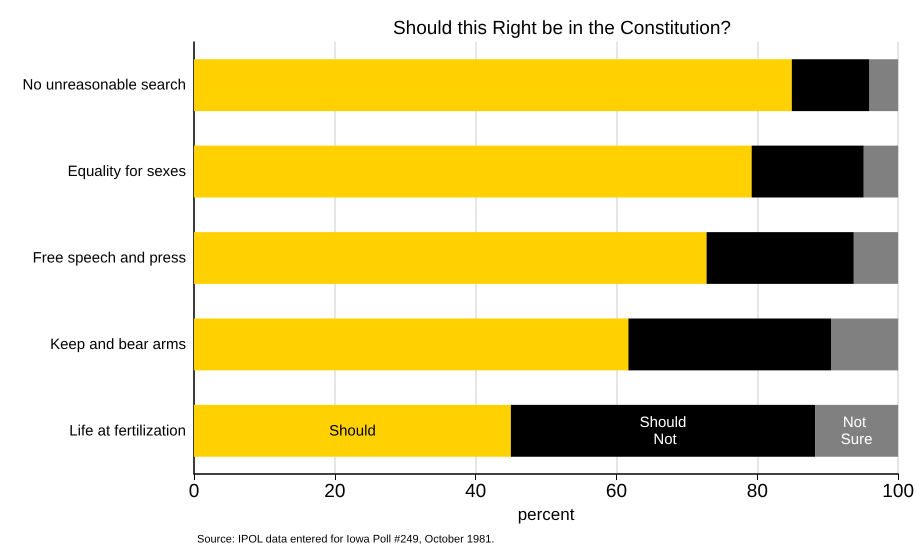  Describe the element at coordinates (757, 491) in the screenshot. I see `x-tick-label: 80` at that location.